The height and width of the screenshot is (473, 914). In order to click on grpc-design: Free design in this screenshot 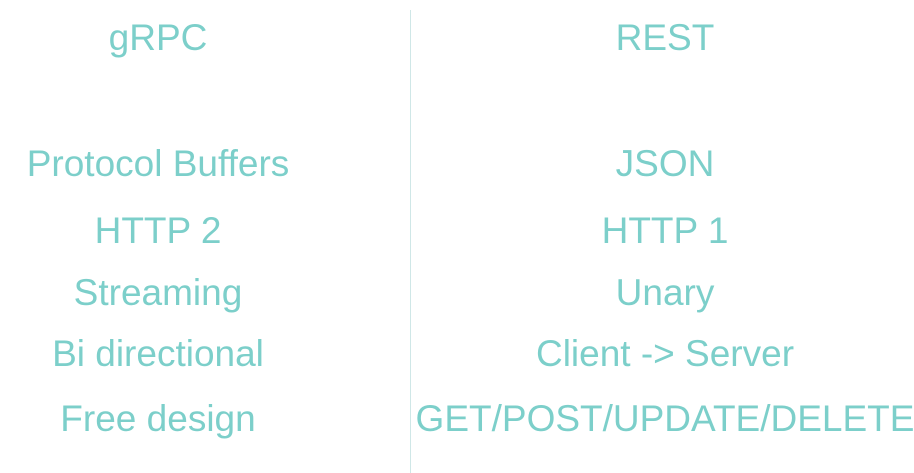, I will do `click(158, 418)`.